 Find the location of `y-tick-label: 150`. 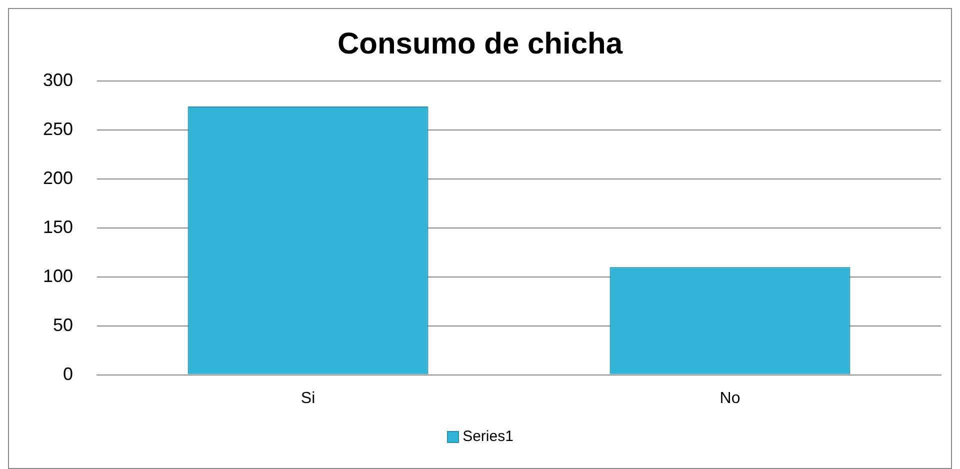

y-tick-label: 150 is located at coordinates (58, 226).